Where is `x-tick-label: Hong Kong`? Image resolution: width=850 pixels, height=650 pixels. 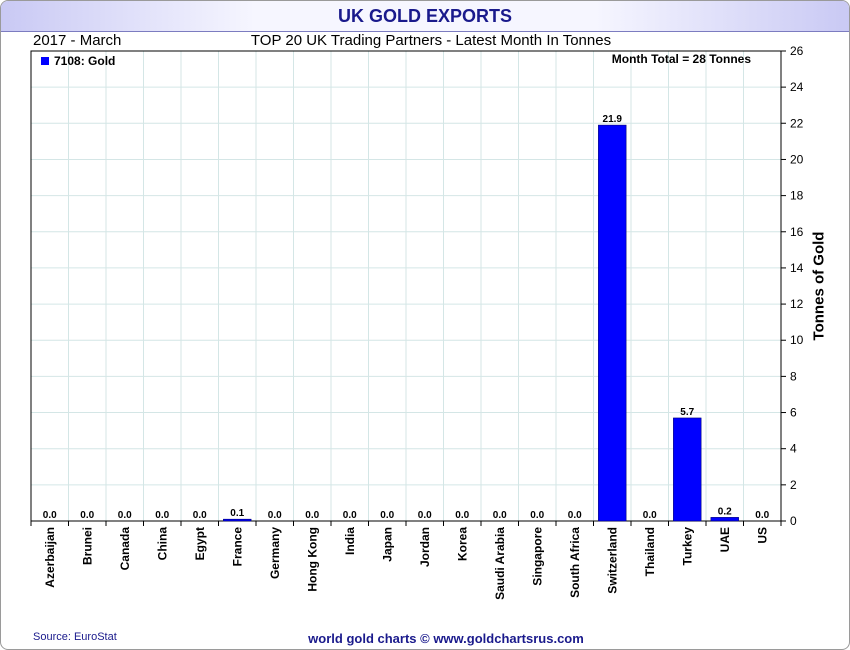
x-tick-label: Hong Kong is located at coordinates (312, 559).